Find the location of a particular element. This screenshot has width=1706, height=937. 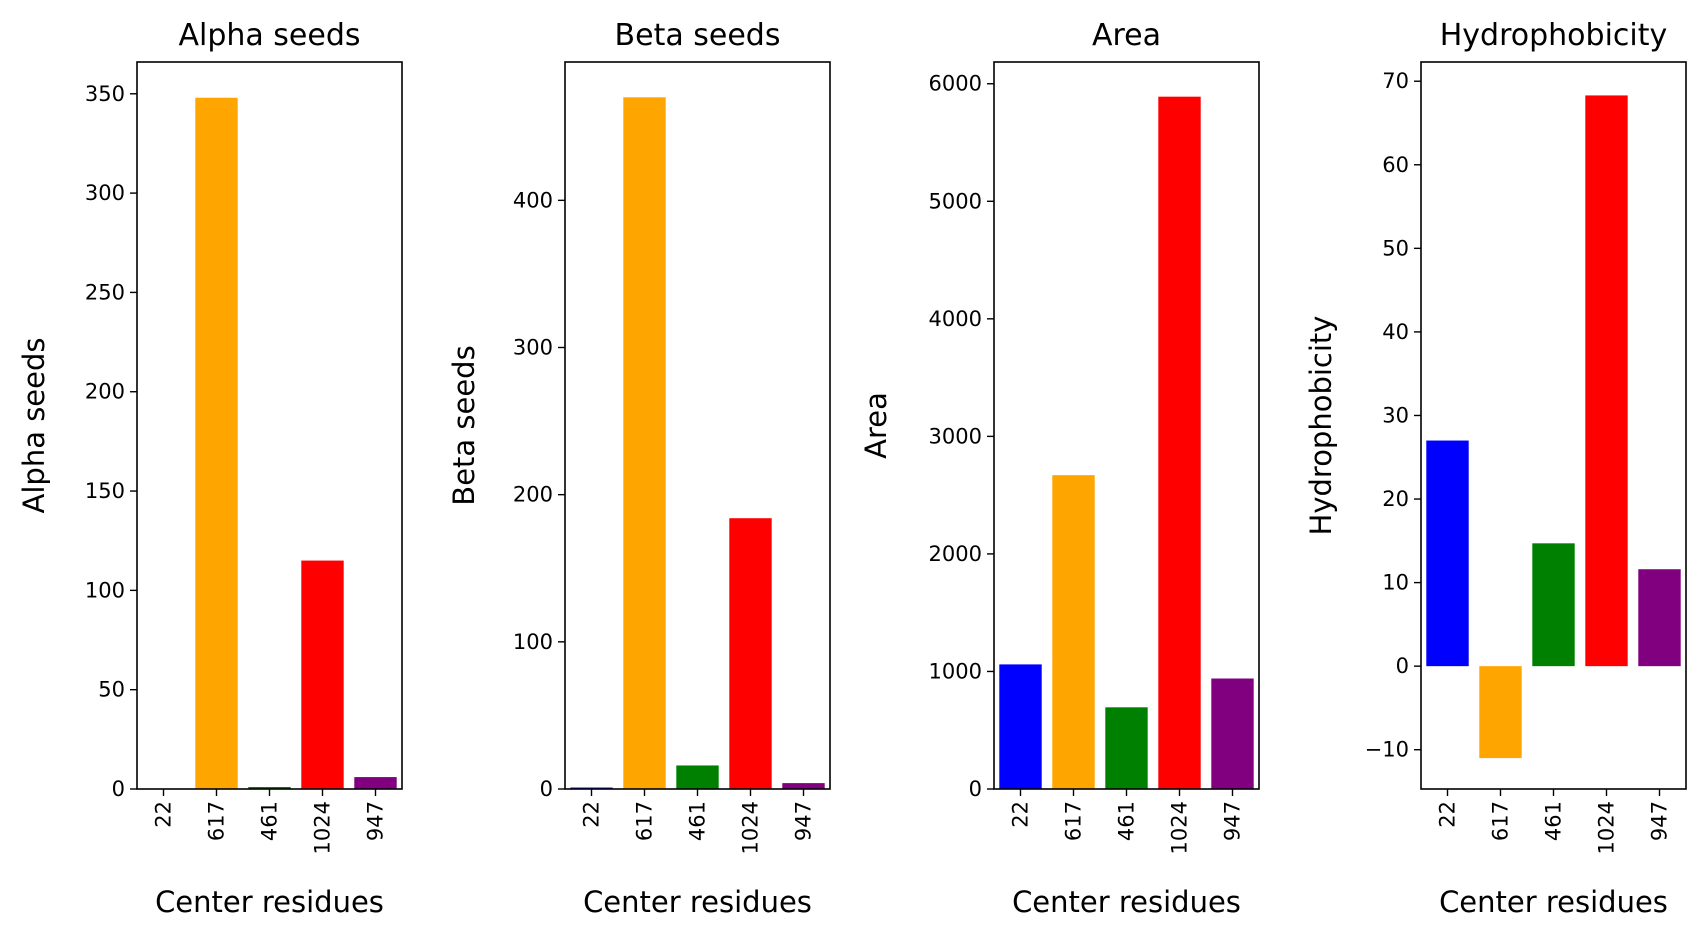

y-tick-label: 3000 is located at coordinates (955, 436).